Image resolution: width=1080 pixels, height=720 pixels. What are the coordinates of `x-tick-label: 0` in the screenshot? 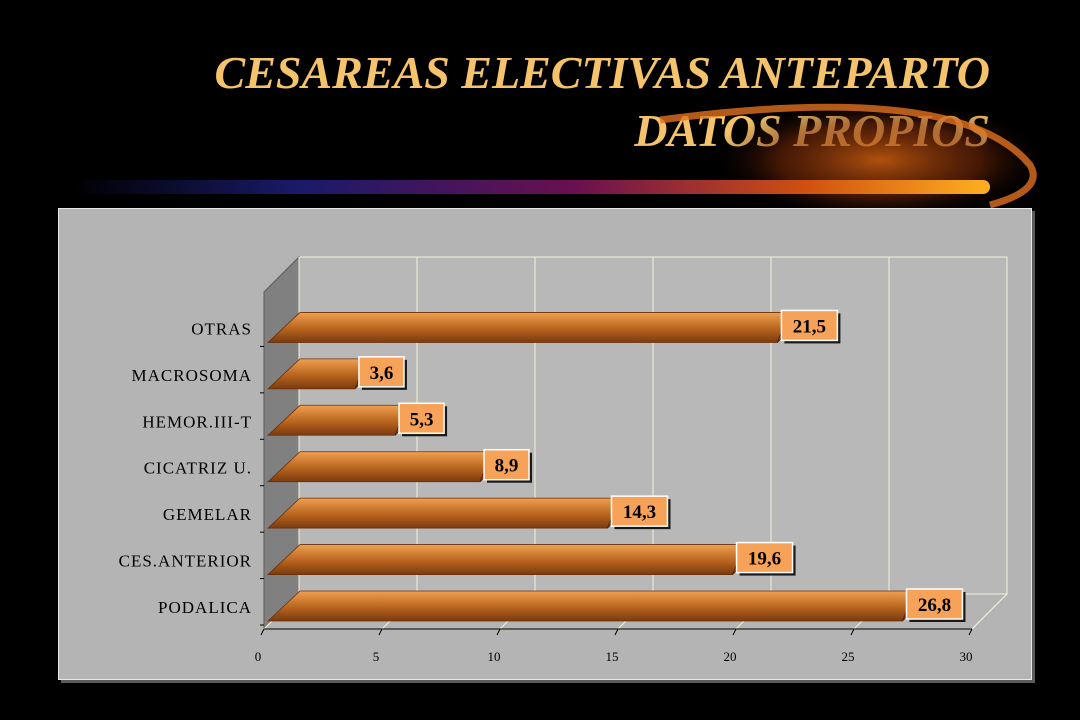 It's located at (258, 656).